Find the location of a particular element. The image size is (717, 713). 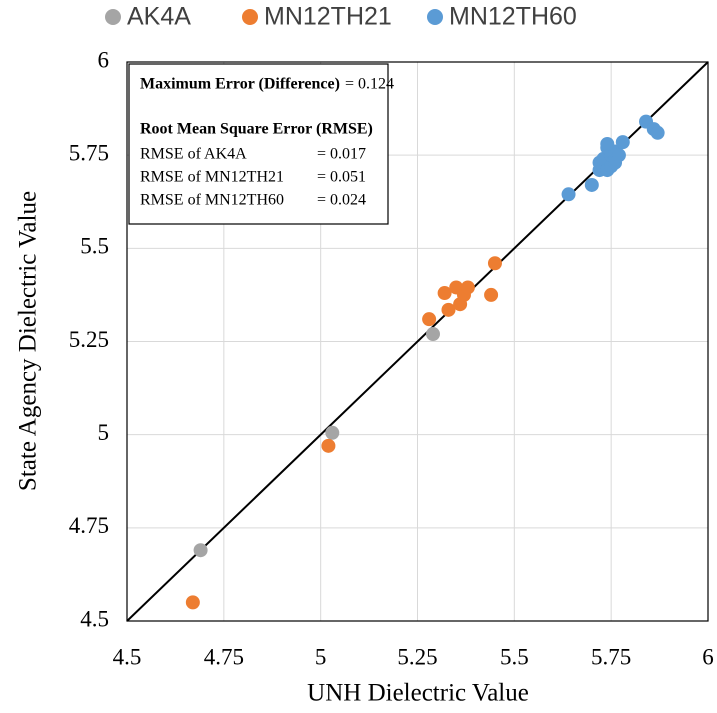

y-tick-label: 6 is located at coordinates (104, 59).